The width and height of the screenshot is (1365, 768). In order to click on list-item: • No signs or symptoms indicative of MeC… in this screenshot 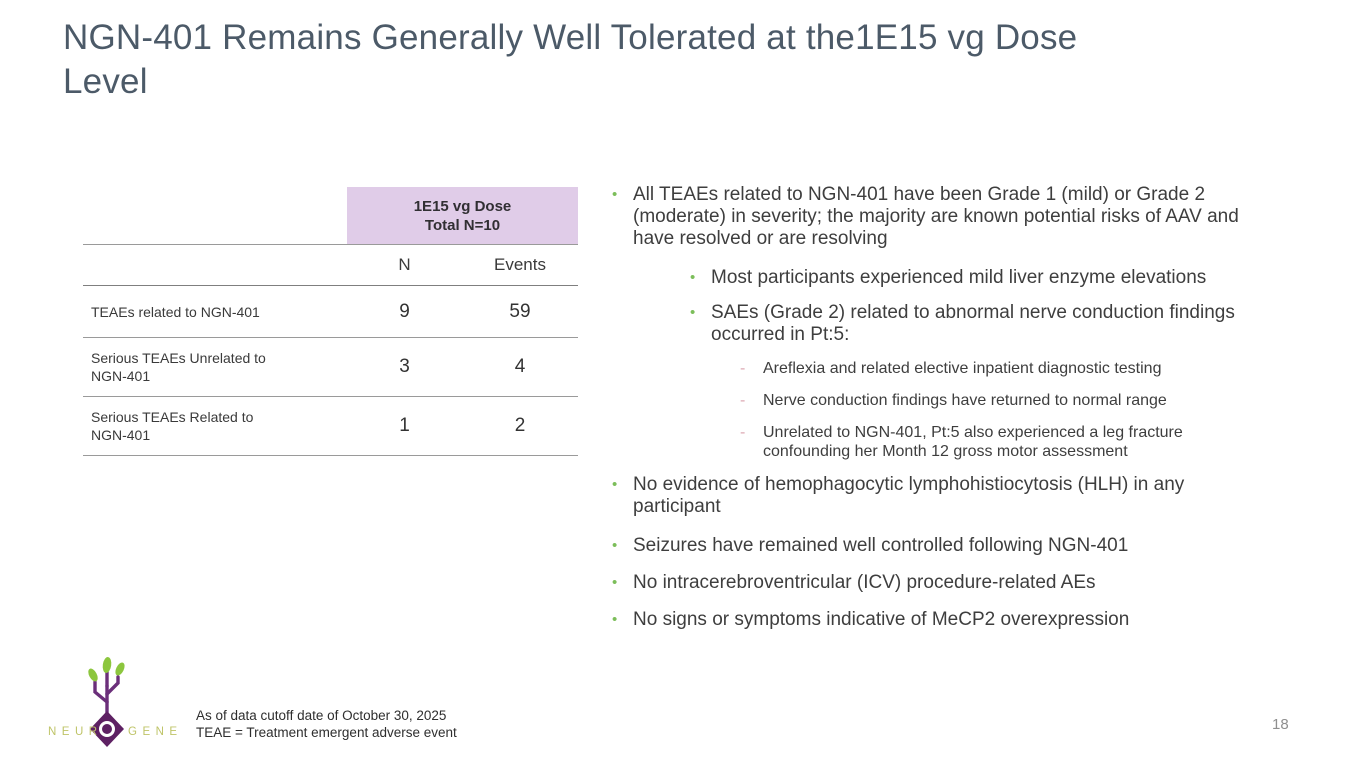, I will do `click(972, 620)`.